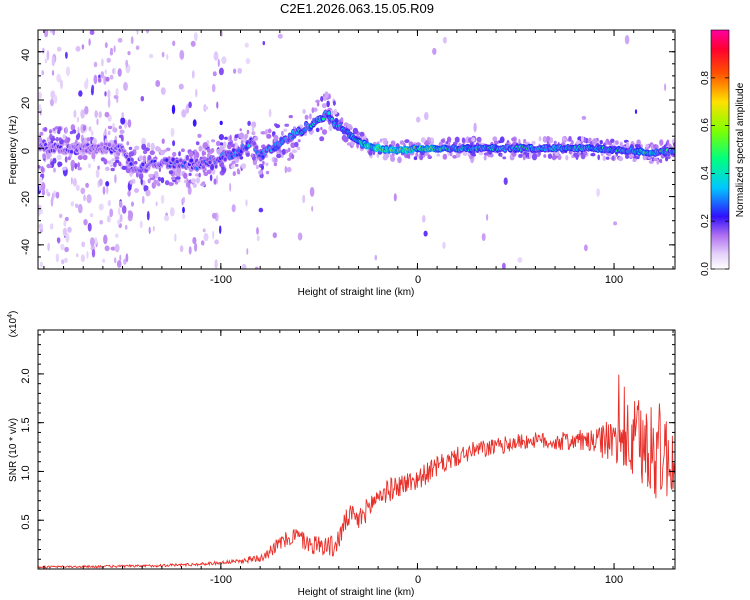 This screenshot has width=750, height=600. I want to click on top-ytick-label: 20, so click(26, 103).